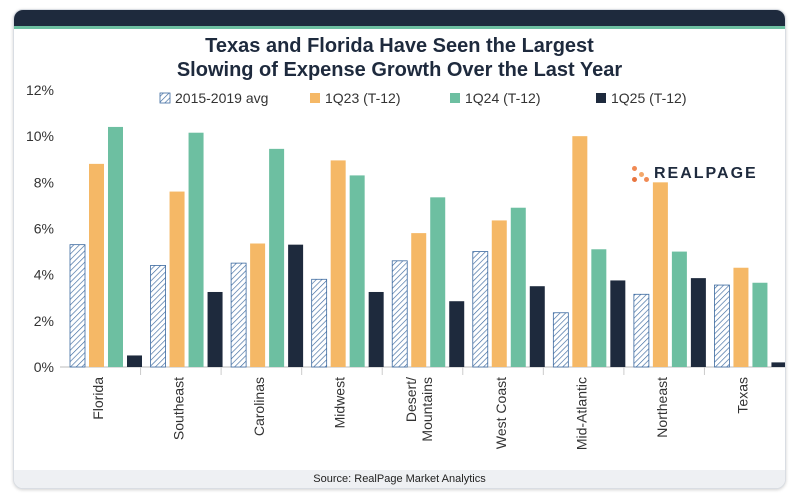 The image size is (799, 496). Describe the element at coordinates (641, 174) in the screenshot. I see `realpage-dots-icon` at that location.